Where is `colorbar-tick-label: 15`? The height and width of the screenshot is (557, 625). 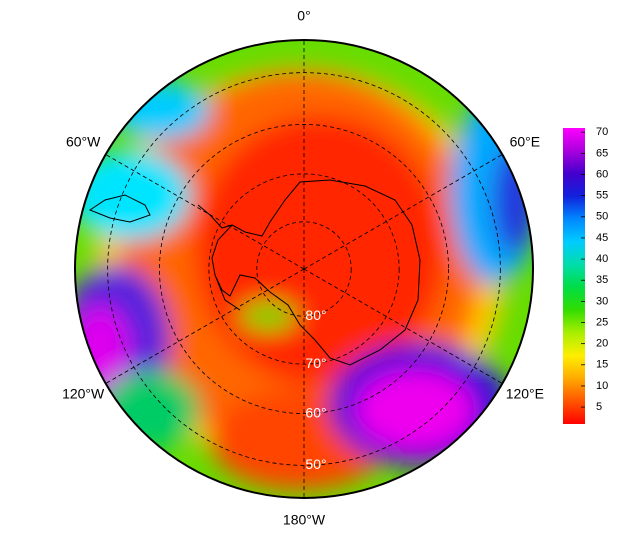
colorbar-tick-label: 15 is located at coordinates (602, 365).